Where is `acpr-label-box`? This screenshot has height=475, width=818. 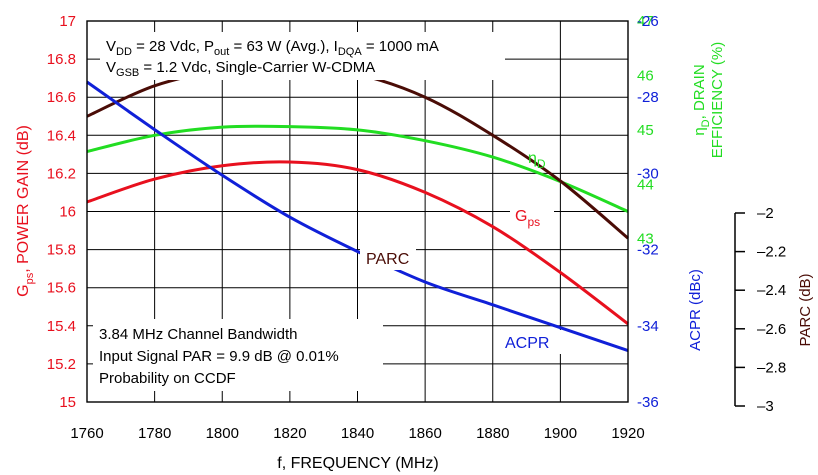
acpr-label-box is located at coordinates (530, 342).